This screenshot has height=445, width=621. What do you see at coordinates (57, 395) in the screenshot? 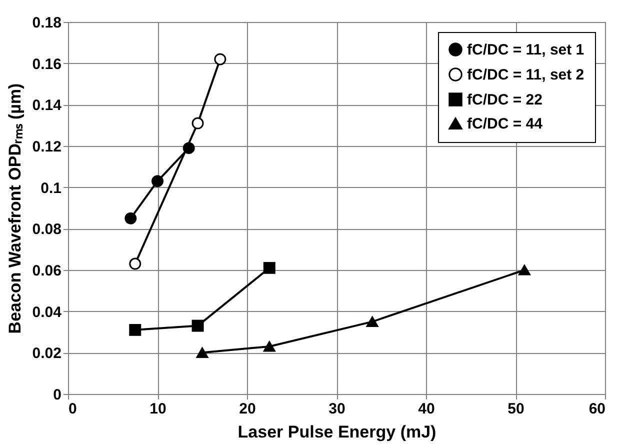
I see `y-tick-label: 0` at bounding box center [57, 395].